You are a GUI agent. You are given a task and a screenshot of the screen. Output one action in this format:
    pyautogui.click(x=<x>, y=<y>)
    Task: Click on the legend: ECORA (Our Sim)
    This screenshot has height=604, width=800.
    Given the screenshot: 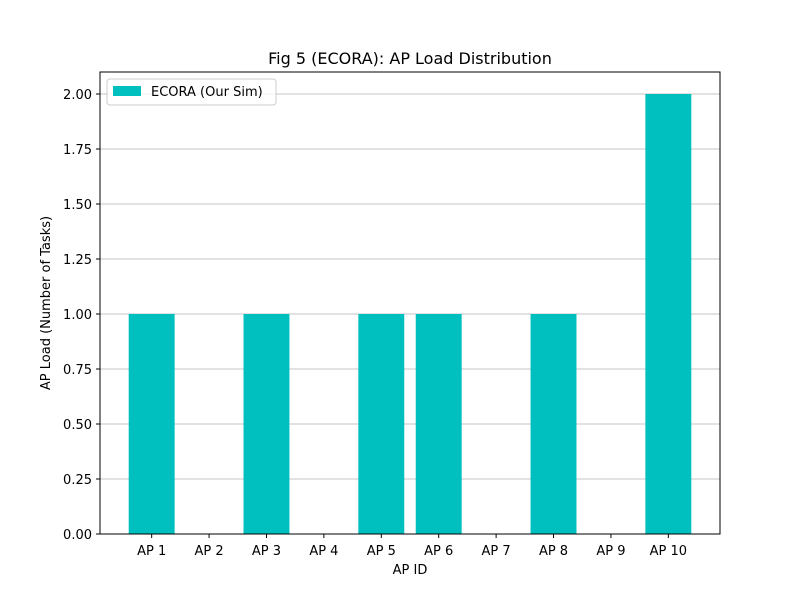 What is the action you would take?
    pyautogui.click(x=191, y=92)
    